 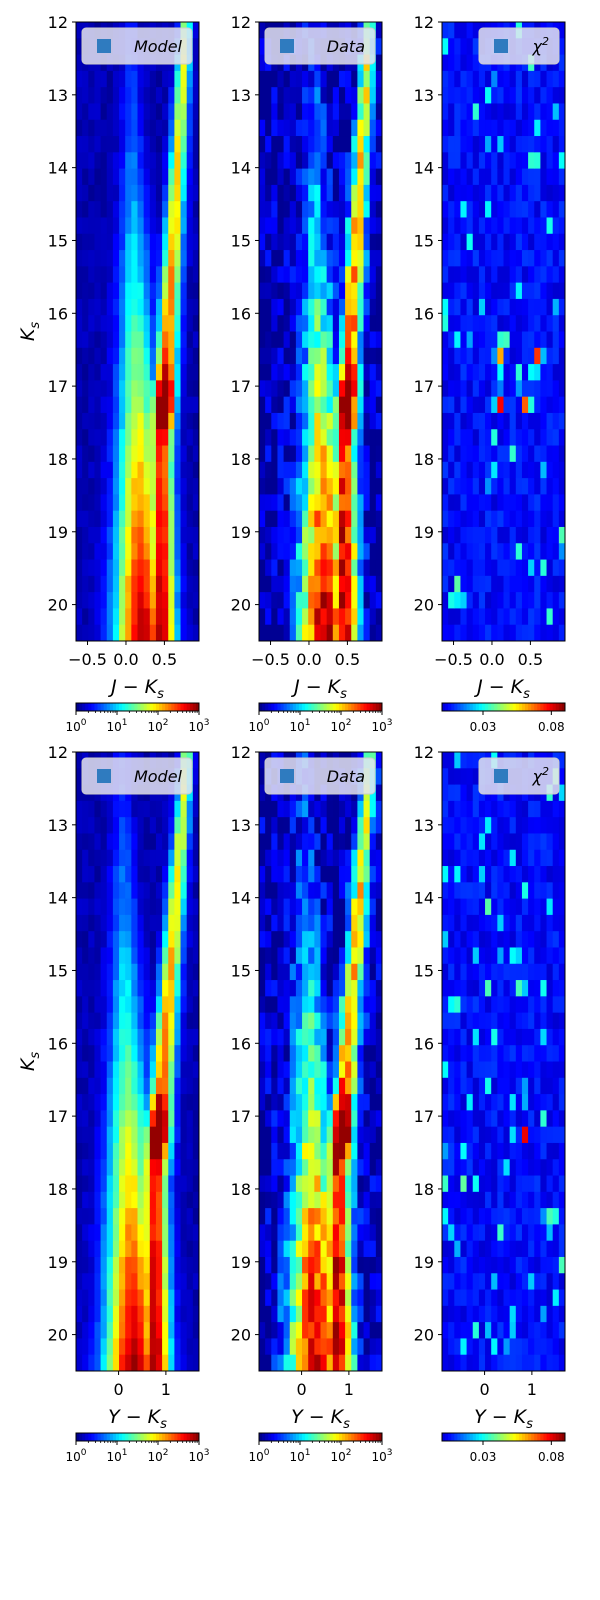 I want to click on colorbar-tick-exp: 0, so click(x=84, y=723).